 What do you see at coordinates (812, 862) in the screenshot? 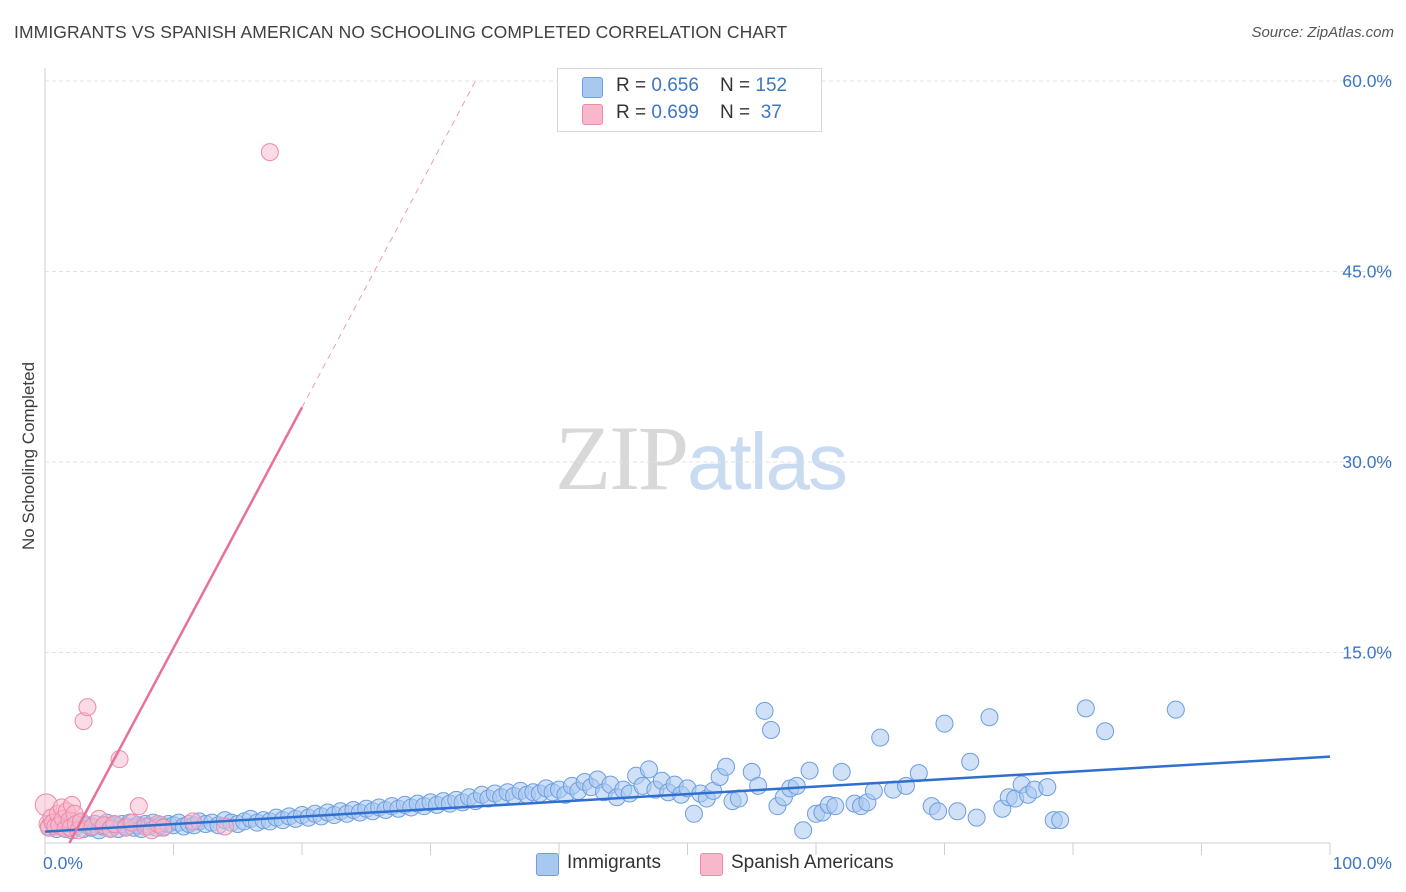
I see `legend-label-spanish-americans: Spanish Americans` at bounding box center [812, 862].